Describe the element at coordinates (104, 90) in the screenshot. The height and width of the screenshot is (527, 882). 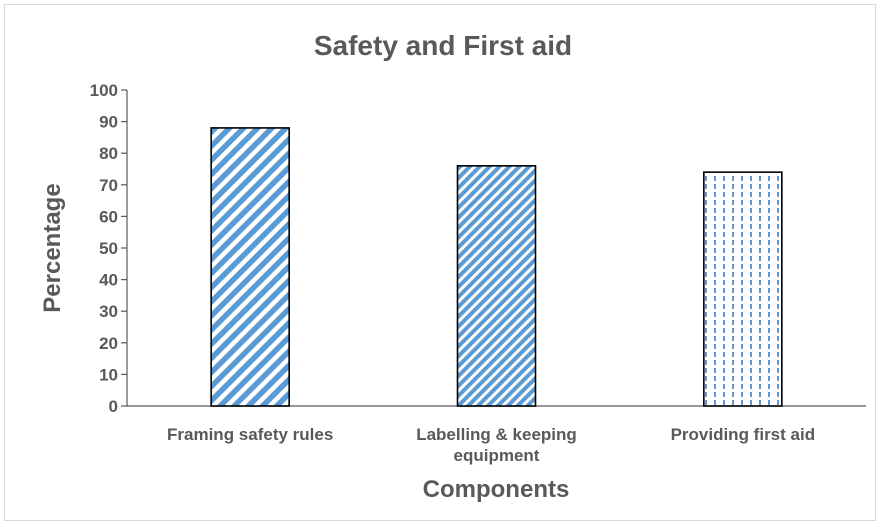
I see `y-tick-label: 100` at that location.